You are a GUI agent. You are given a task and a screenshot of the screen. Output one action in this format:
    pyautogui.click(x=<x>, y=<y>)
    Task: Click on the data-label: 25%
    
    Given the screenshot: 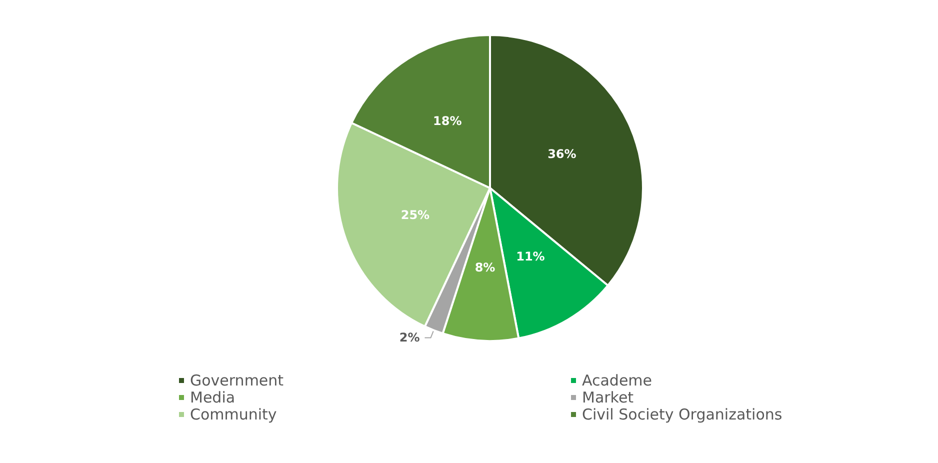 What is the action you would take?
    pyautogui.click(x=415, y=215)
    